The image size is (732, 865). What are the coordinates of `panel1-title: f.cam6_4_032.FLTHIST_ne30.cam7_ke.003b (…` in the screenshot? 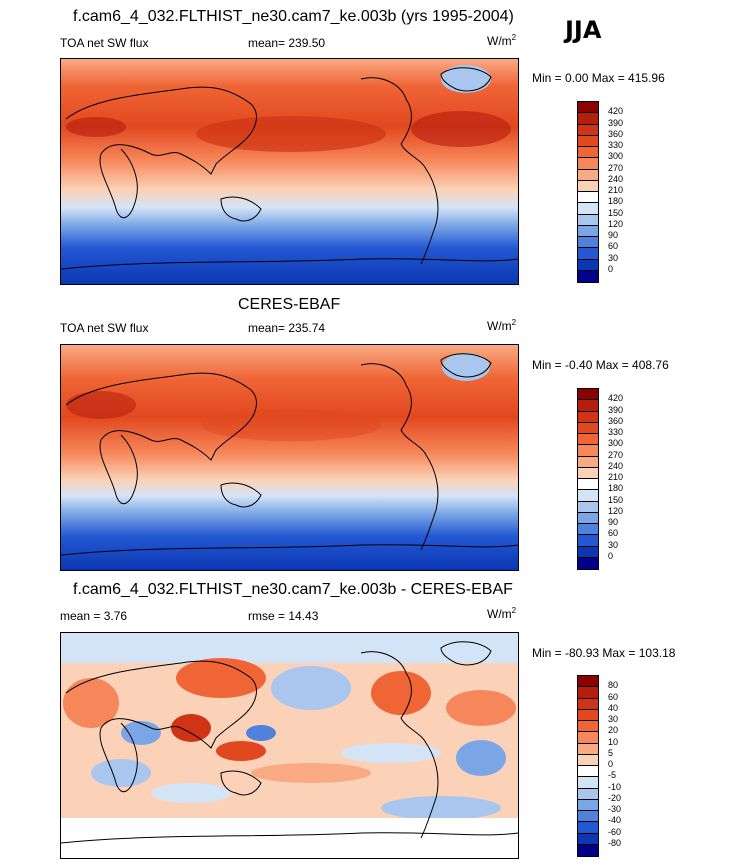 It's located at (293, 16).